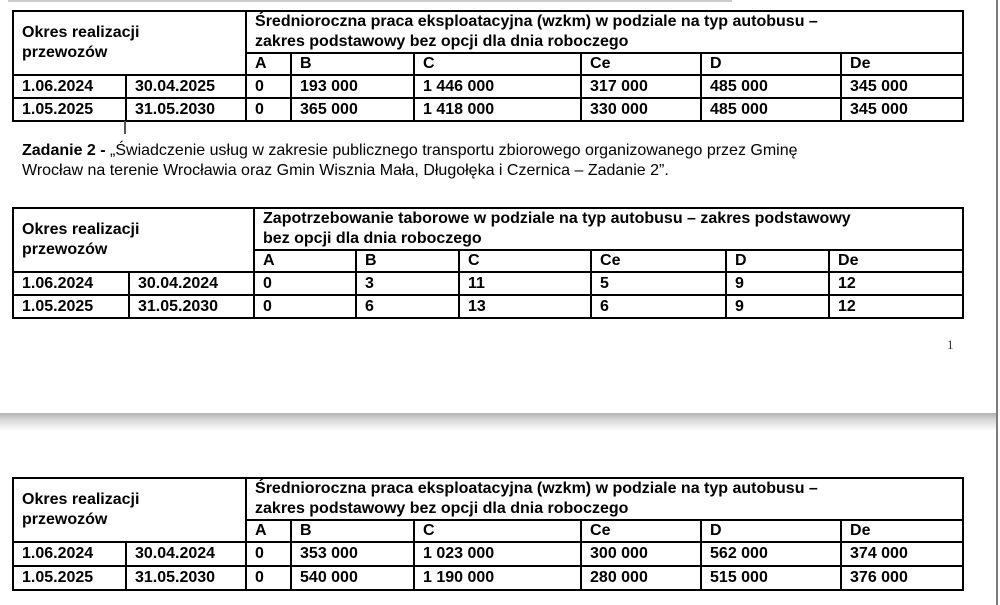 The width and height of the screenshot is (1000, 605). Describe the element at coordinates (525, 306) in the screenshot. I see `value-cell-c: 13` at that location.